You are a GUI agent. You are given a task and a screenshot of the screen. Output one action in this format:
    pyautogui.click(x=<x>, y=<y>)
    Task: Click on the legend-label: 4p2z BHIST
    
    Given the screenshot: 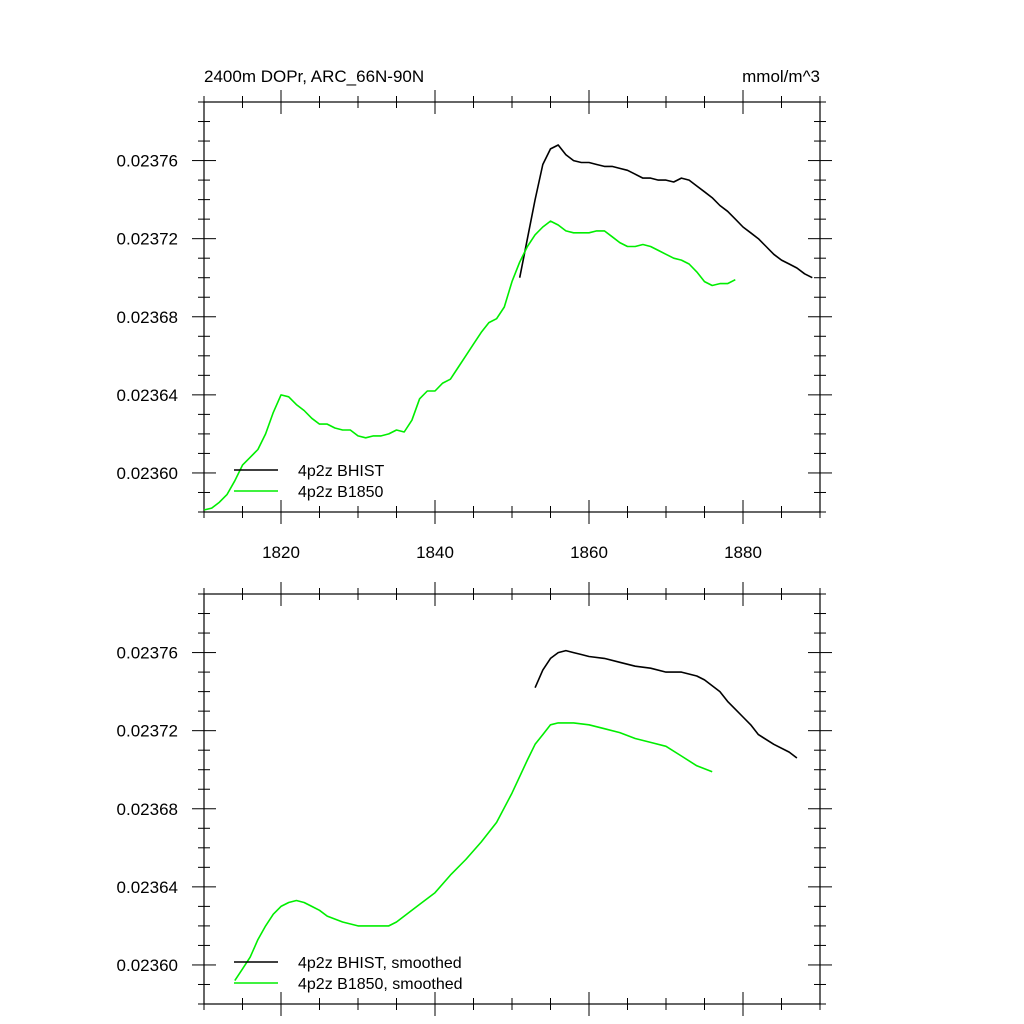 What is the action you would take?
    pyautogui.click(x=341, y=471)
    